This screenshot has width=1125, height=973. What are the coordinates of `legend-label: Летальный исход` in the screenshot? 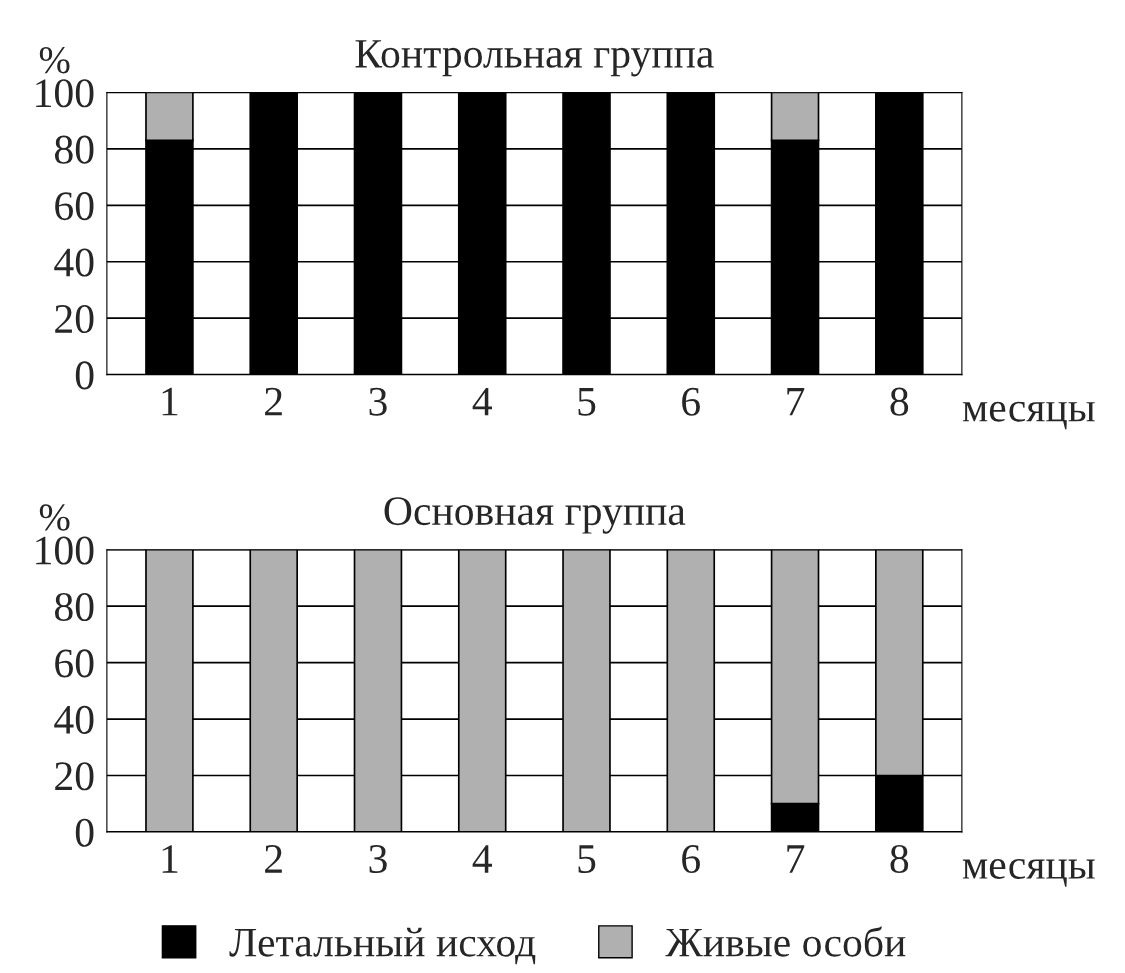 It's located at (382, 946).